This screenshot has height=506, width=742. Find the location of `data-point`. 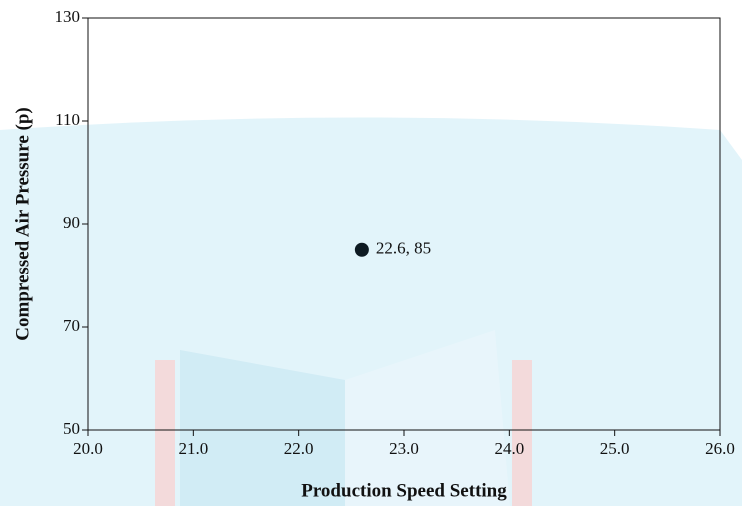

data-point is located at coordinates (361, 249).